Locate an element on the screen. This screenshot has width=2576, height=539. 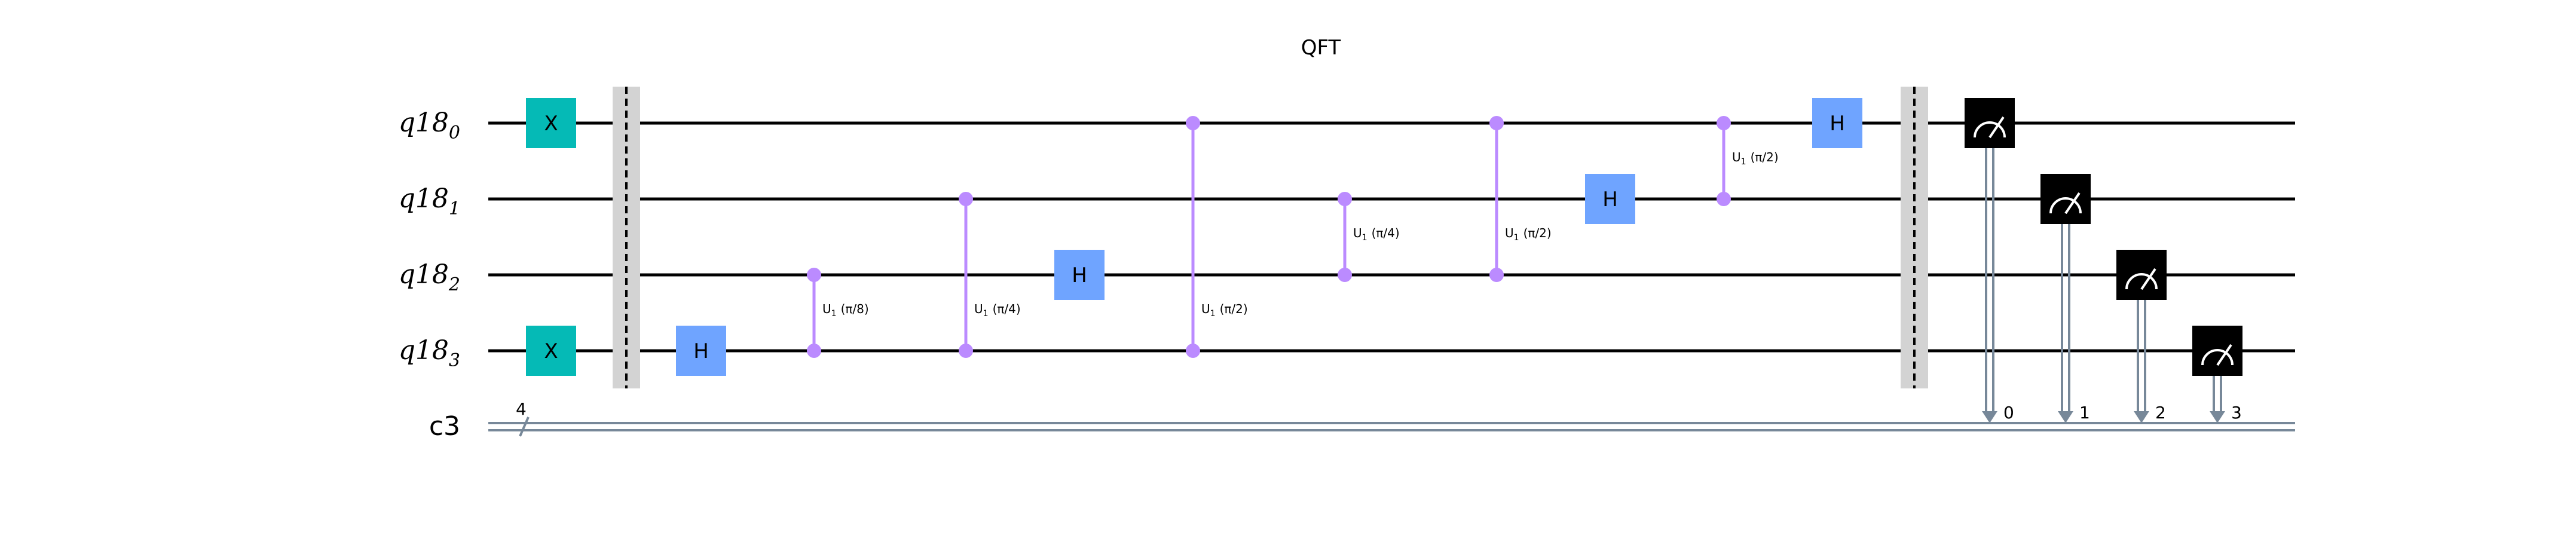
h-gate-q2-label: H is located at coordinates (1079, 275).